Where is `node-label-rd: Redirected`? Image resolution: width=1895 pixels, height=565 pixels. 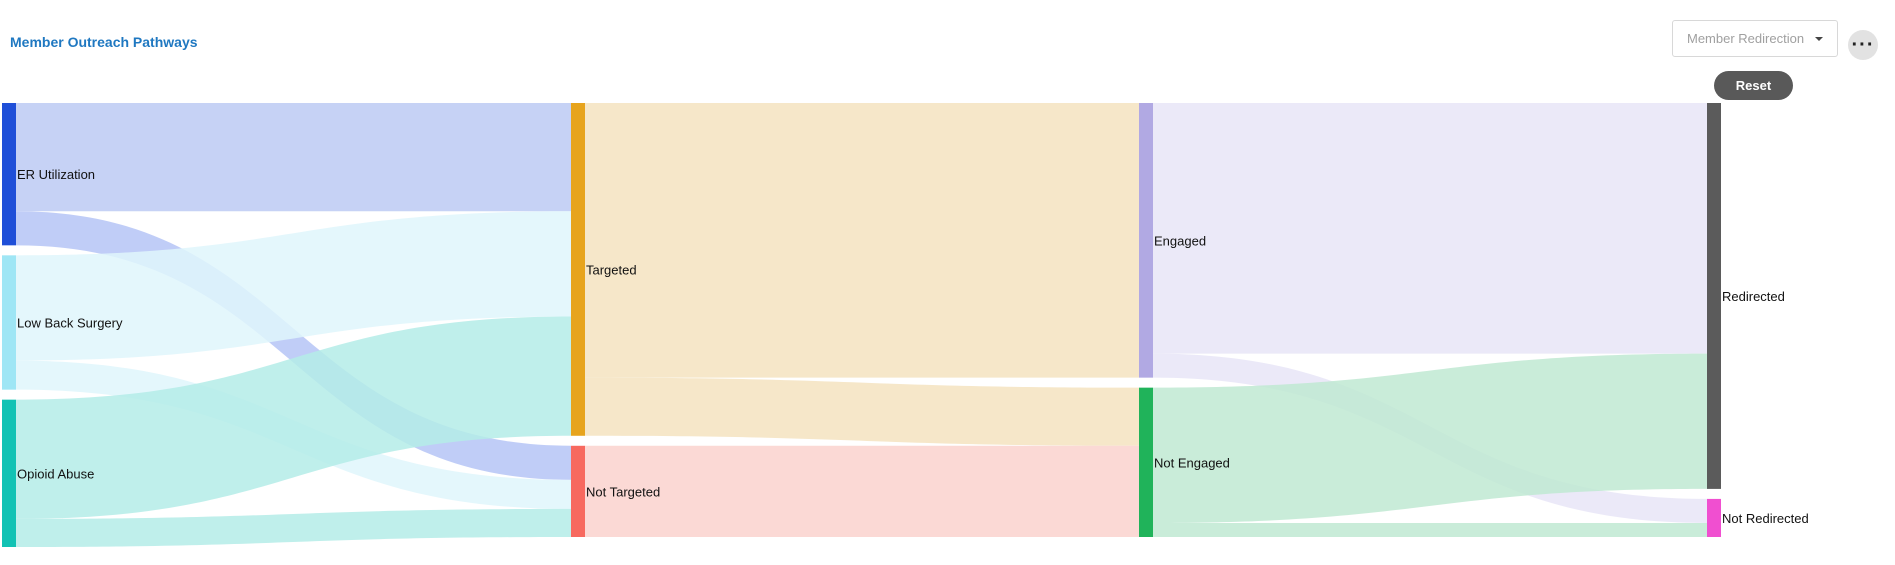
node-label-rd: Redirected is located at coordinates (1753, 296).